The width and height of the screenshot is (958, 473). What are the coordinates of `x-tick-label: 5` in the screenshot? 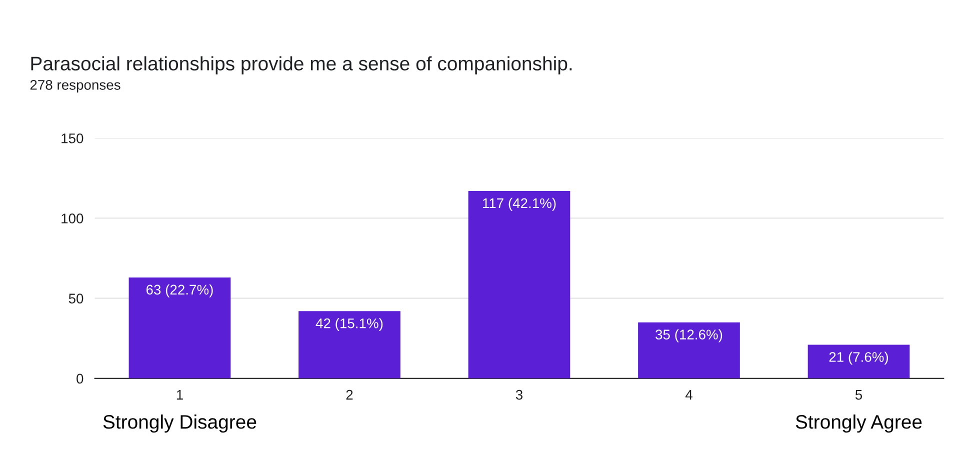 It's located at (858, 395).